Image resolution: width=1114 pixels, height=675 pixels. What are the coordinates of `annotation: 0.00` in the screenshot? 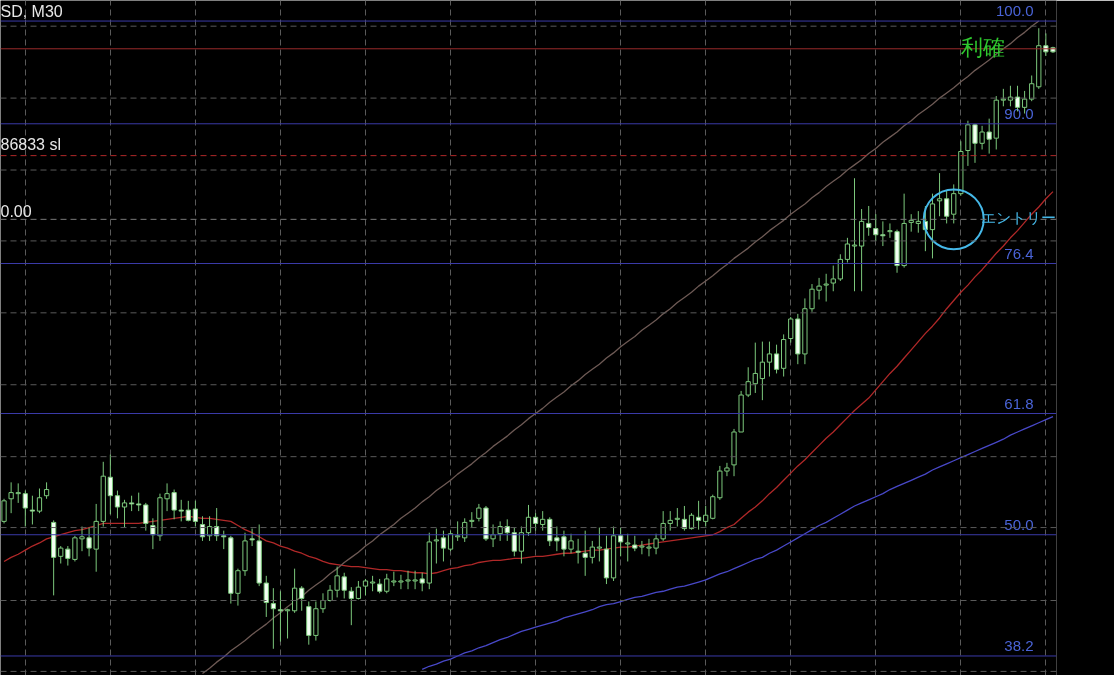 It's located at (16, 211).